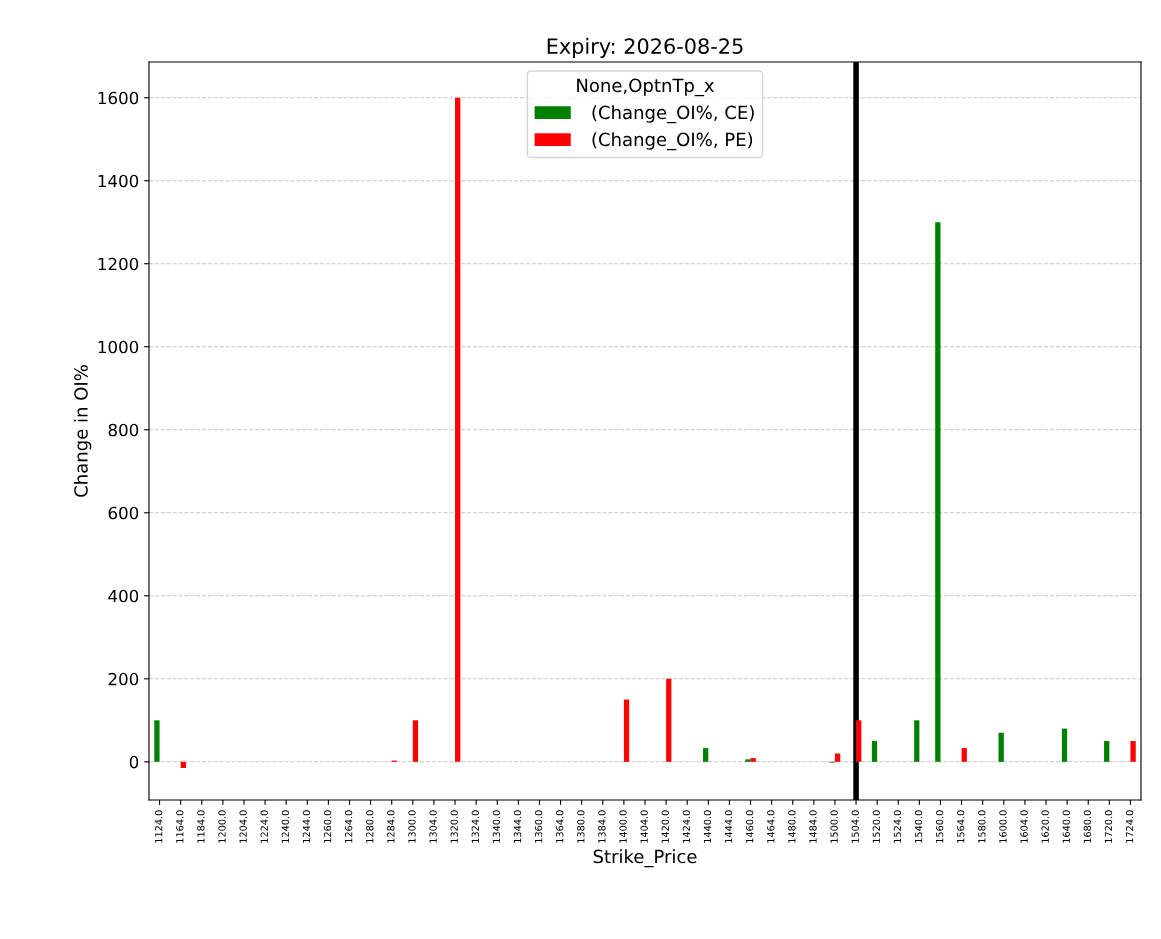  Describe the element at coordinates (118, 347) in the screenshot. I see `y-tick-label: 1000` at that location.